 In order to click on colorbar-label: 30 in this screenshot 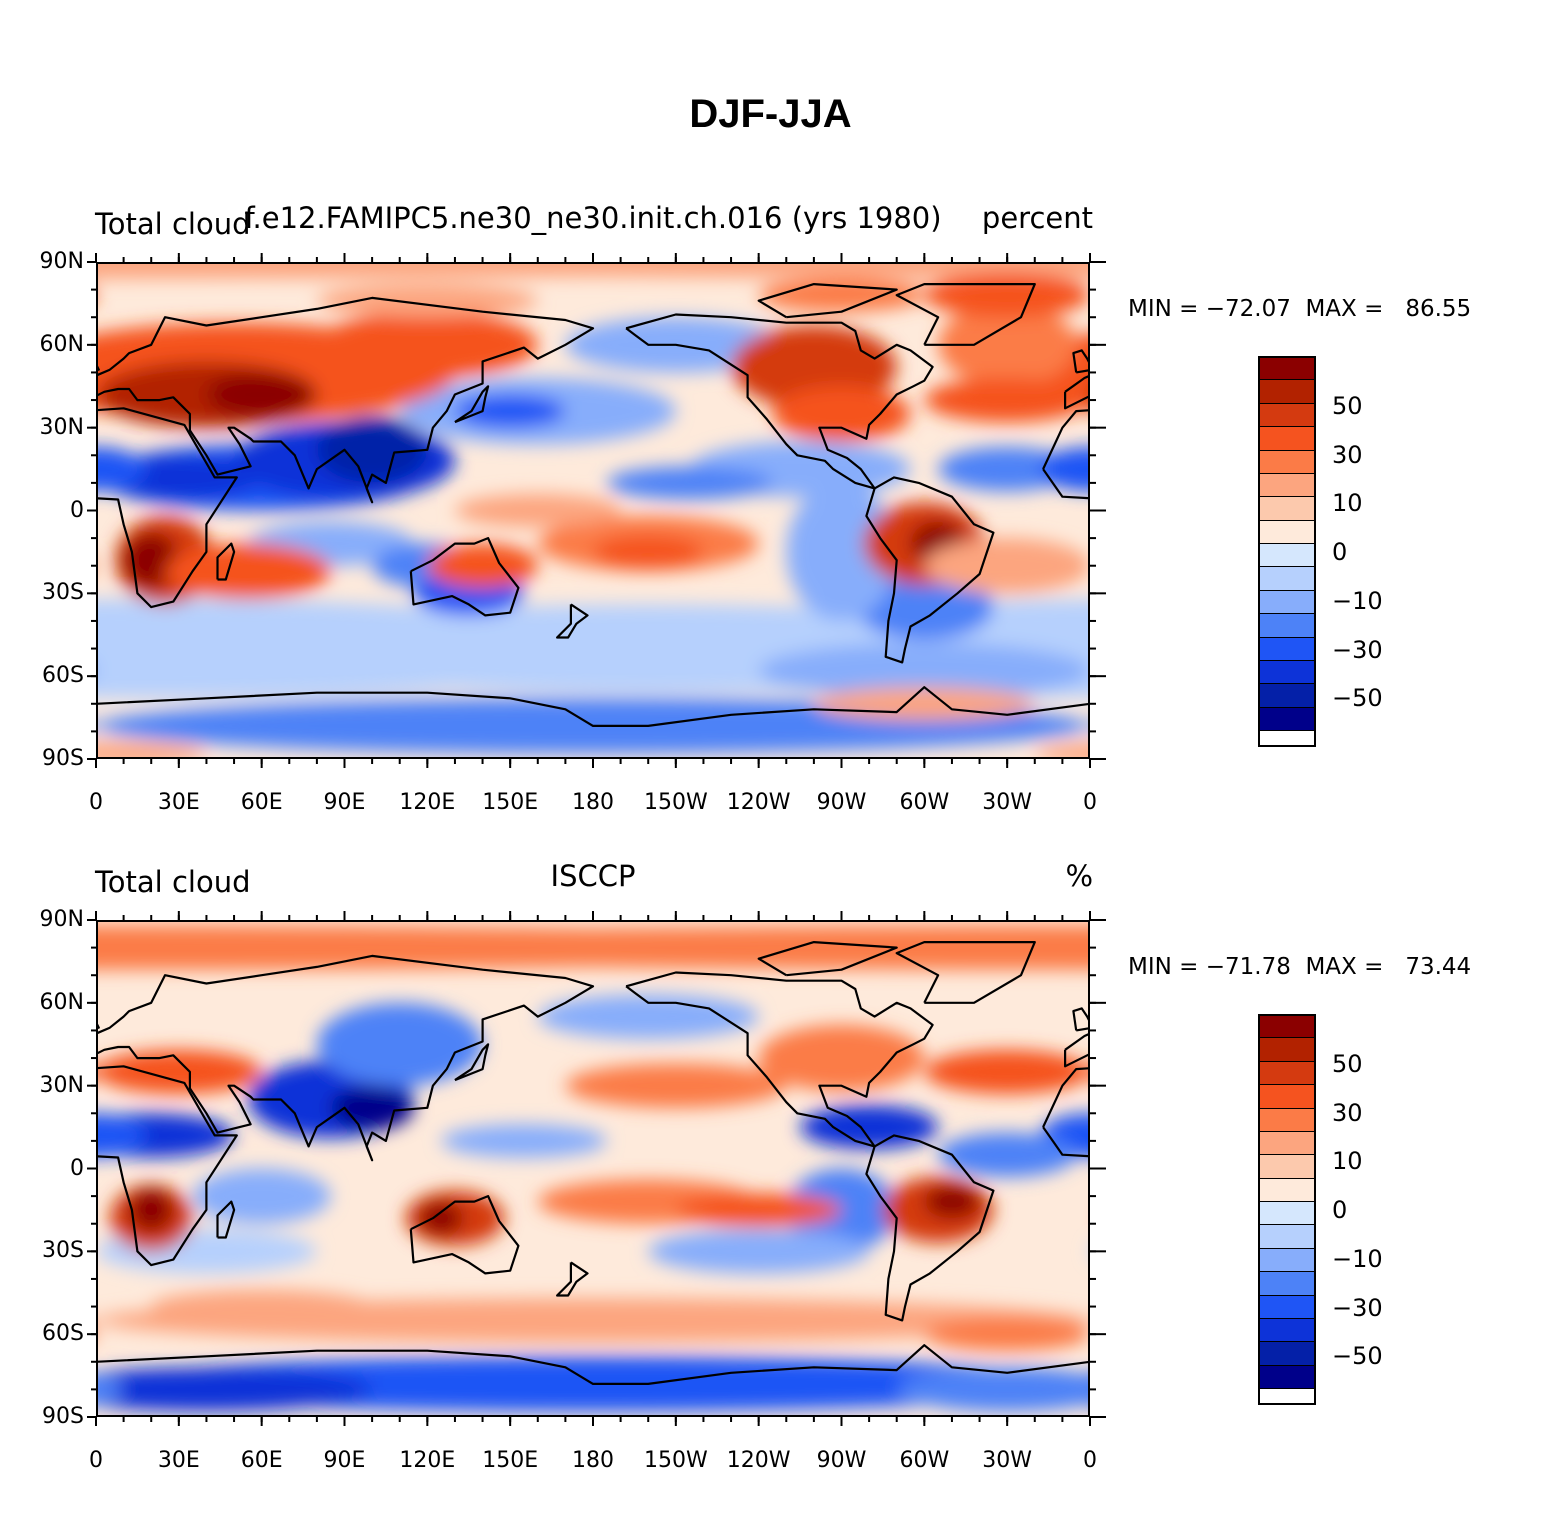, I will do `click(1347, 454)`.